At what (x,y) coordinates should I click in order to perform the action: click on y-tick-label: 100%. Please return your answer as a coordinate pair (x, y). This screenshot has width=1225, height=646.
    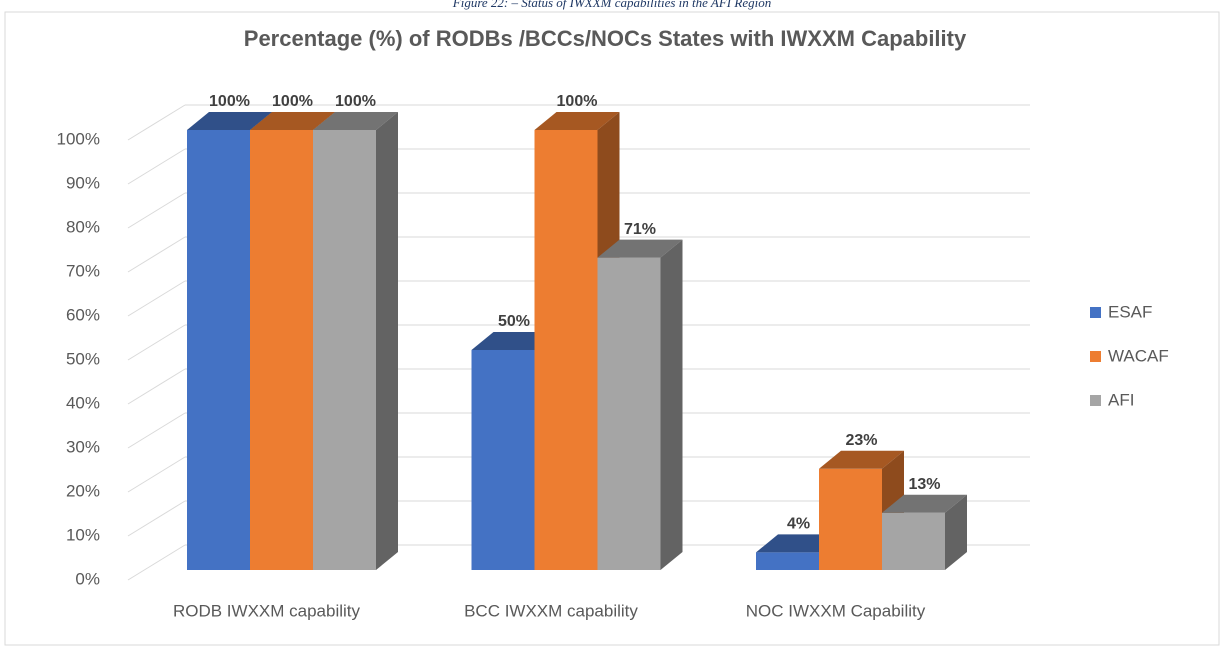
    Looking at the image, I should click on (78, 138).